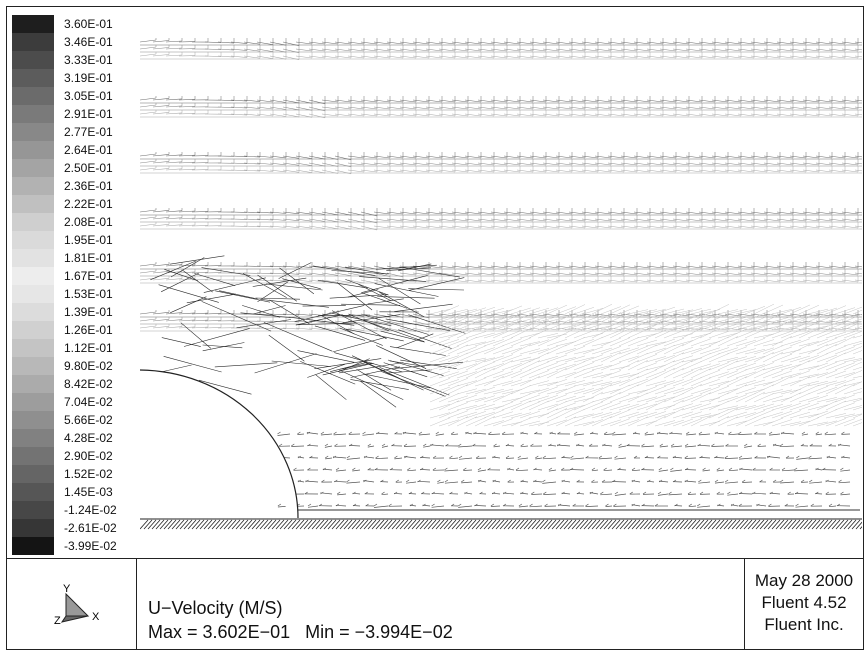 Image resolution: width=866 pixels, height=653 pixels. Describe the element at coordinates (88, 222) in the screenshot. I see `colorbar-label: 2.08E-01` at that location.